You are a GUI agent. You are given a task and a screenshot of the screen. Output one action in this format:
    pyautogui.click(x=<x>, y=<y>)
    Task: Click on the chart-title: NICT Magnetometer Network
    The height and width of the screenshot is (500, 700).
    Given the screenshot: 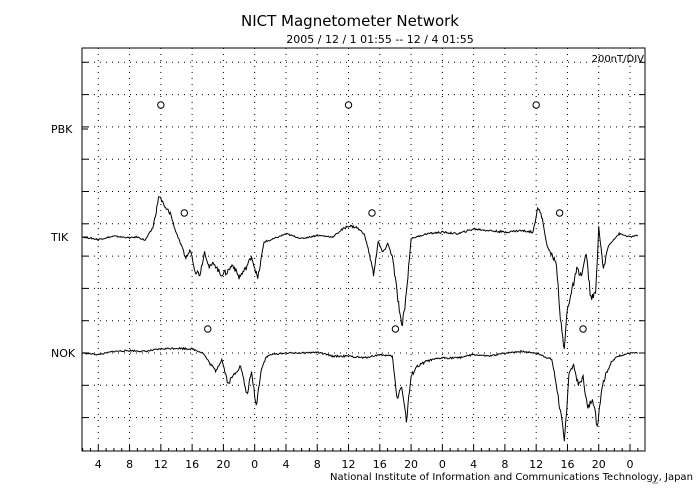 What is the action you would take?
    pyautogui.click(x=349, y=21)
    